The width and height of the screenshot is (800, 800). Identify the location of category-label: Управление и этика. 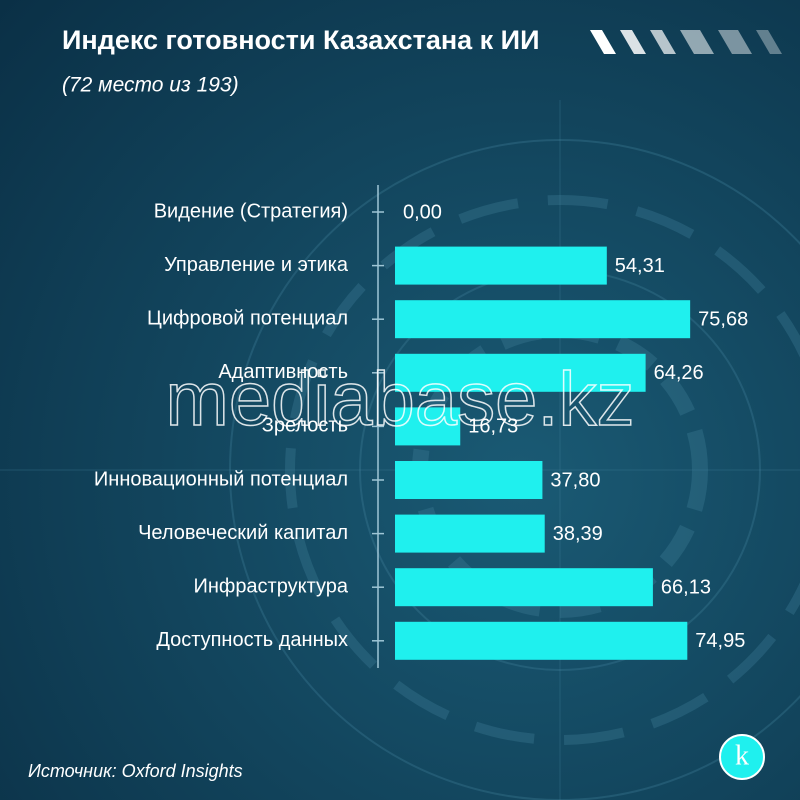
(256, 265).